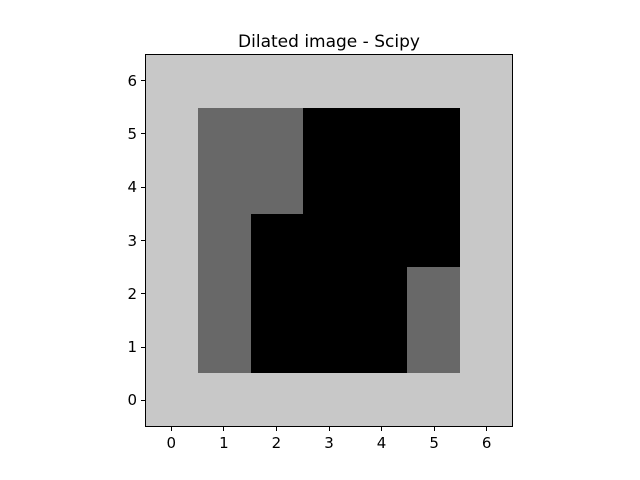 The width and height of the screenshot is (640, 480). Describe the element at coordinates (132, 240) in the screenshot. I see `y-axis-tick-label: 3` at that location.